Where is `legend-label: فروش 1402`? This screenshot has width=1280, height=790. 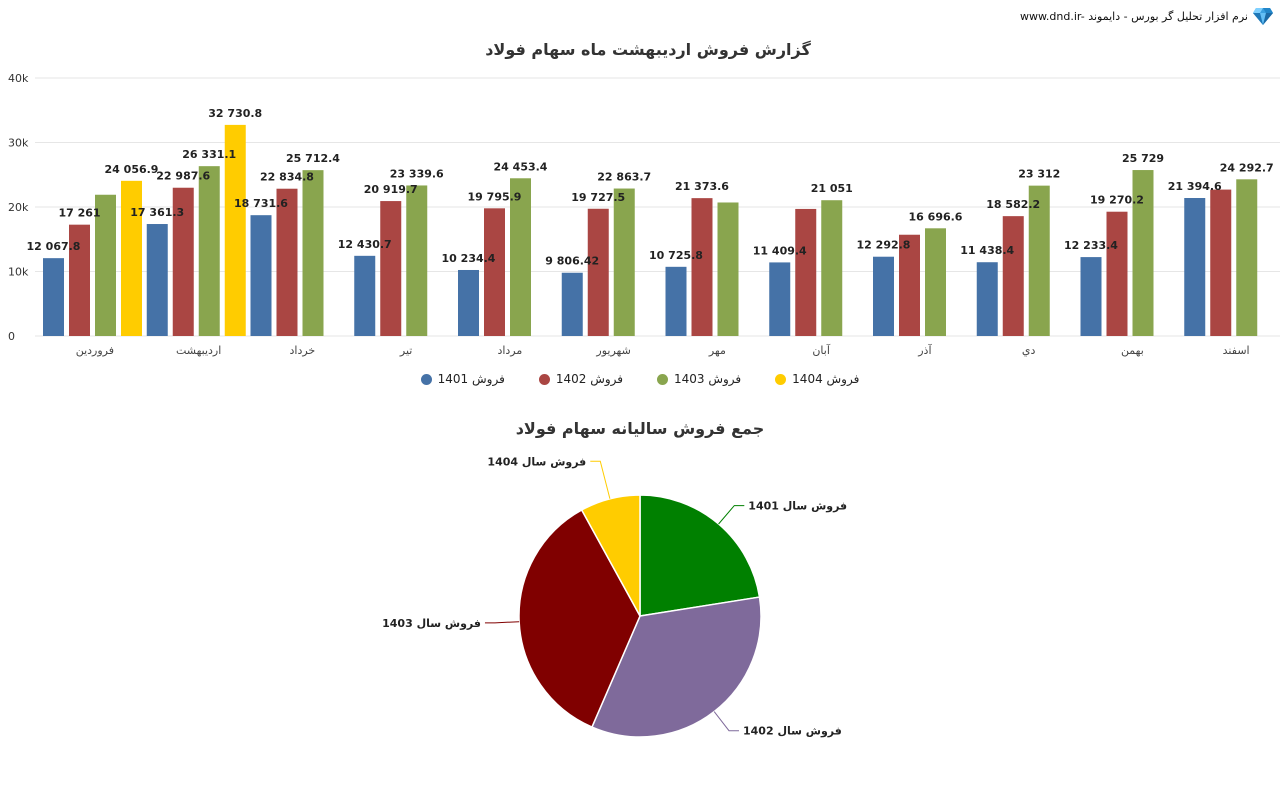 legend-label: فروش 1402 is located at coordinates (589, 379).